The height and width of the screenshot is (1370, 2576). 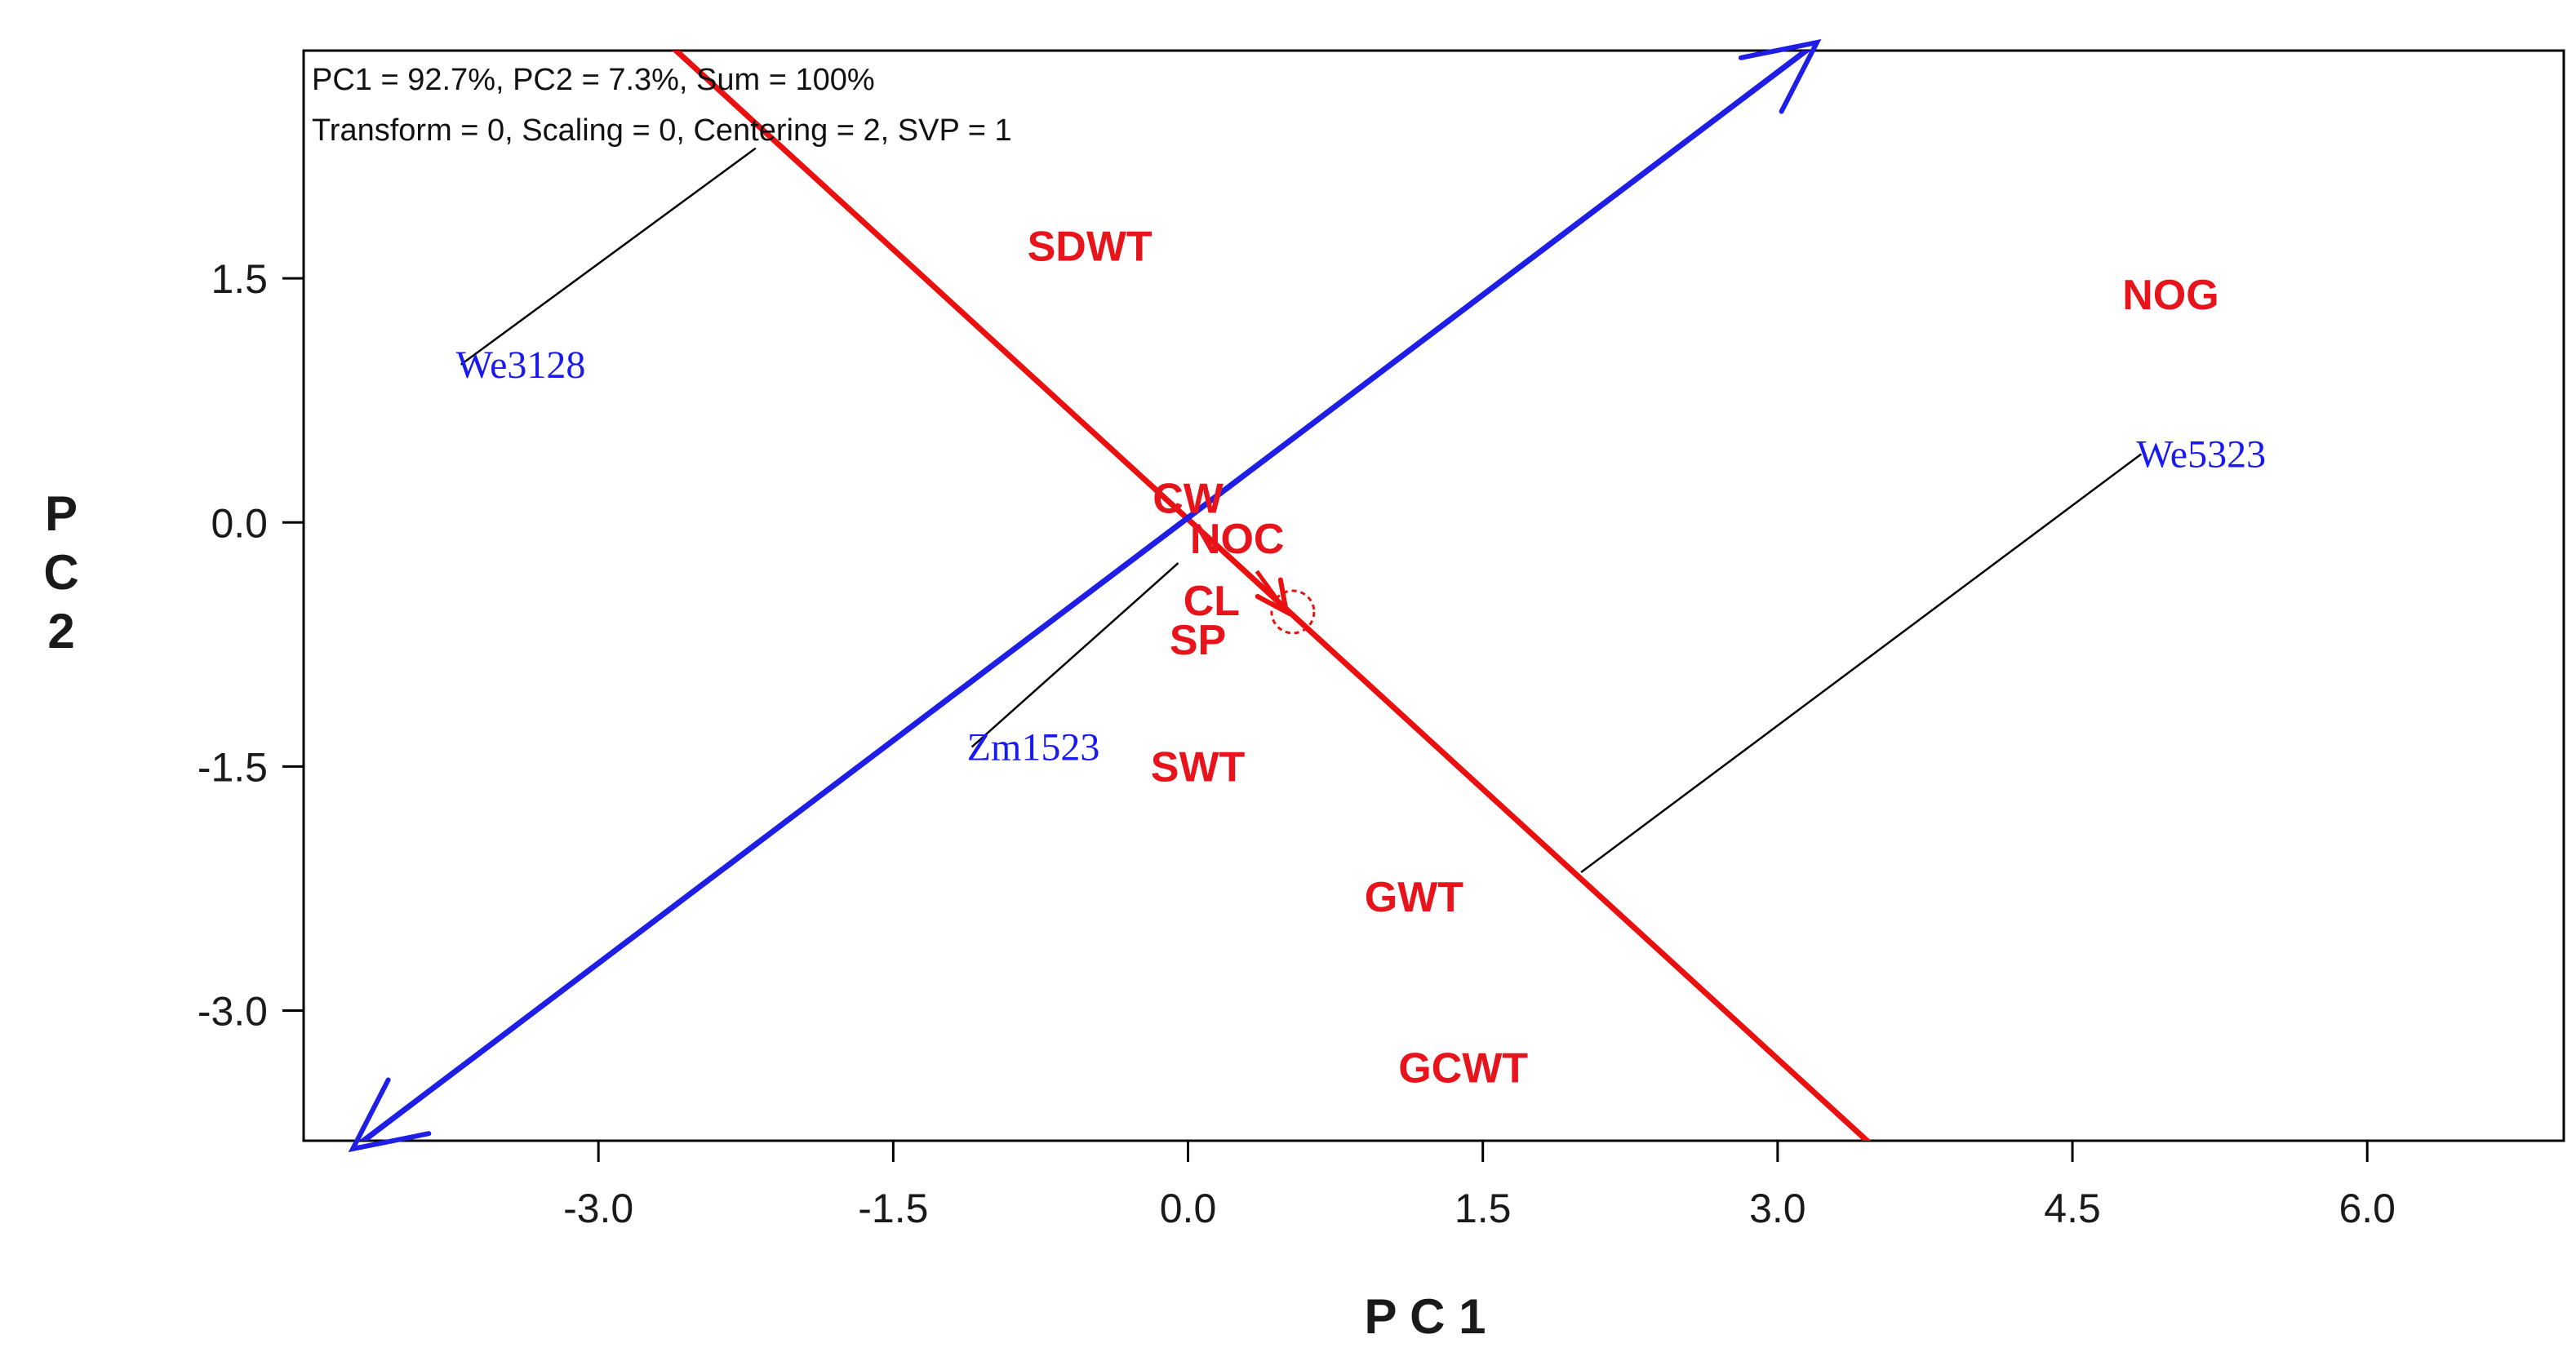 What do you see at coordinates (1090, 246) in the screenshot?
I see `environment-label-sdwt: SDWT` at bounding box center [1090, 246].